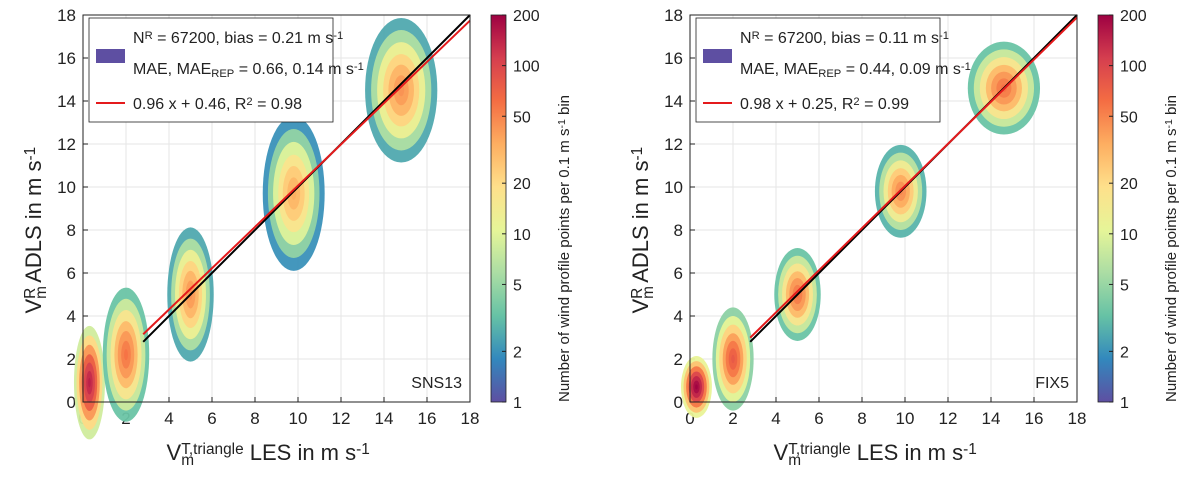 Image resolution: width=1188 pixels, height=479 pixels. I want to click on y-axis-label-part: V, so click(33, 306).